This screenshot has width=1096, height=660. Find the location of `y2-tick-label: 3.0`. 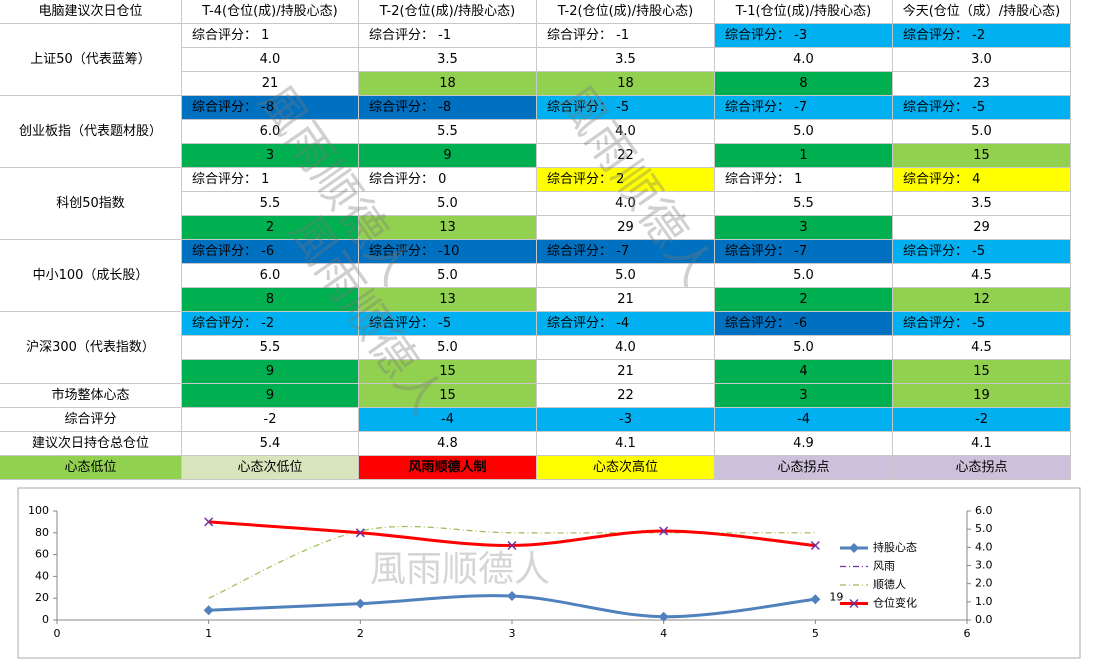

y2-tick-label: 3.0 is located at coordinates (984, 565).